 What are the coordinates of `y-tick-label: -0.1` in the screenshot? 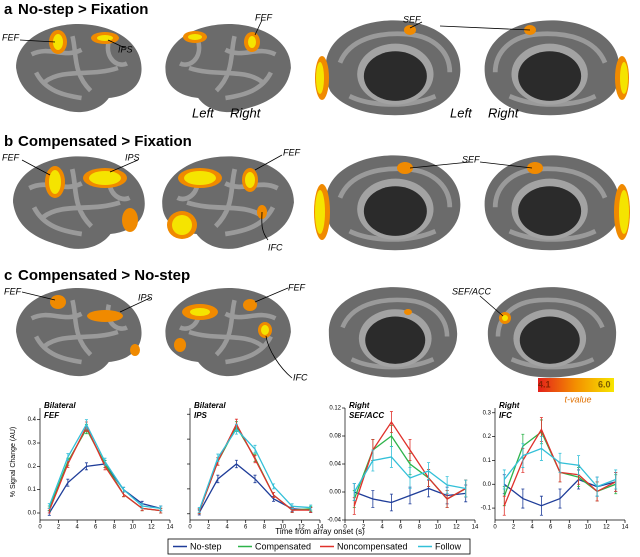 It's located at (486, 509).